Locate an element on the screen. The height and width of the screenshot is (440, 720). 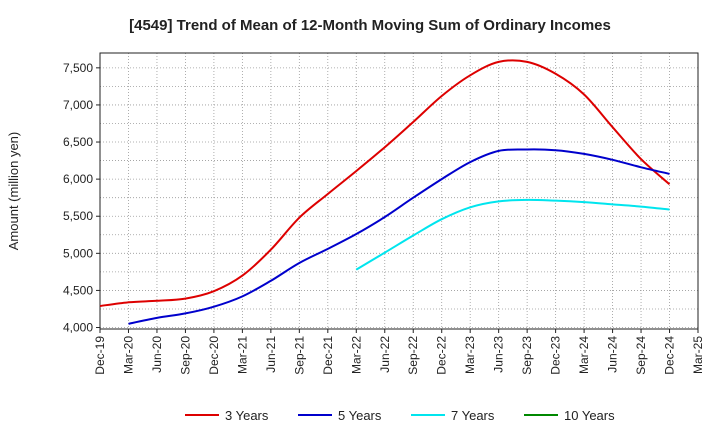
x-tick-label: Jun-22 is located at coordinates (385, 354).